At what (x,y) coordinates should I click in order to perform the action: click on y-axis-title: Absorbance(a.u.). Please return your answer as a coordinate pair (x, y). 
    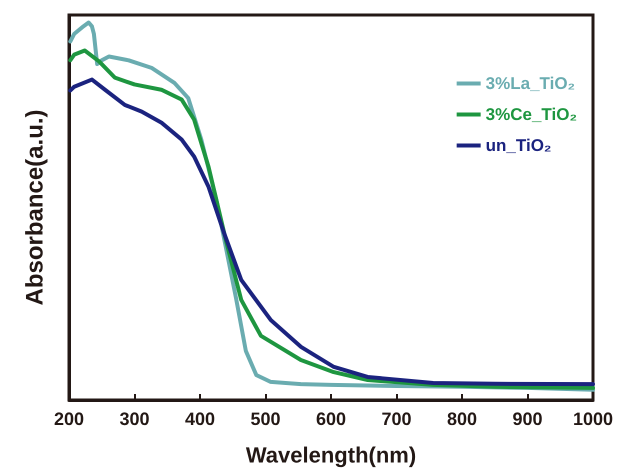
    Looking at the image, I should click on (35, 207).